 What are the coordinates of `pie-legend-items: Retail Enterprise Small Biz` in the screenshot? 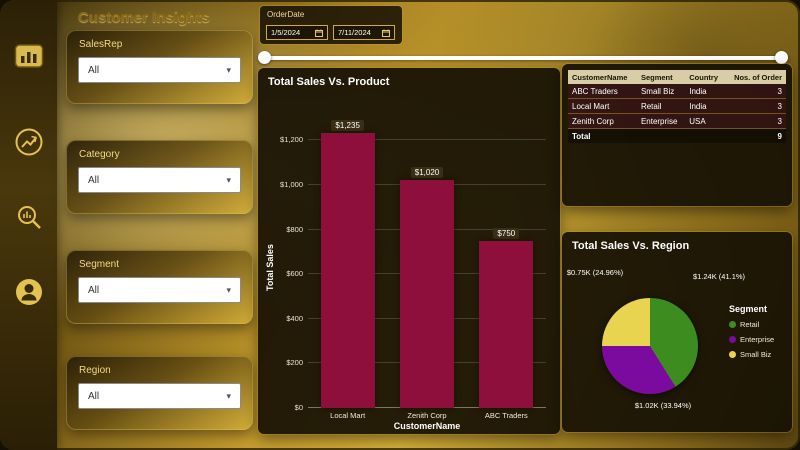 It's located at (751, 339).